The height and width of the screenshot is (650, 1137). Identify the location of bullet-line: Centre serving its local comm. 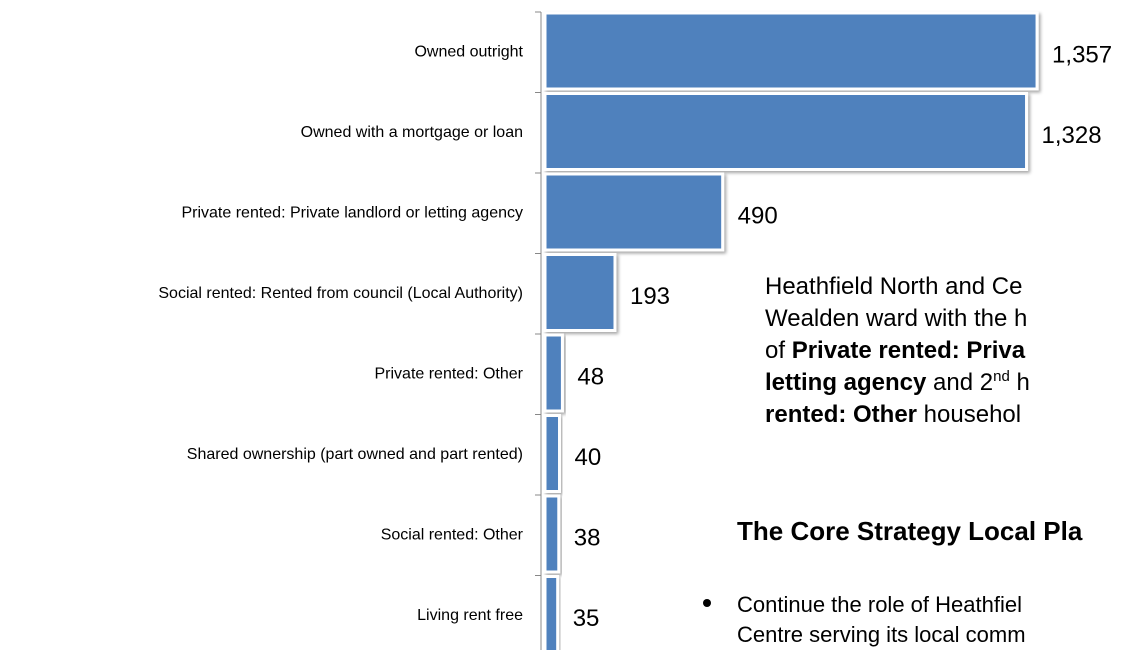
(881, 634).